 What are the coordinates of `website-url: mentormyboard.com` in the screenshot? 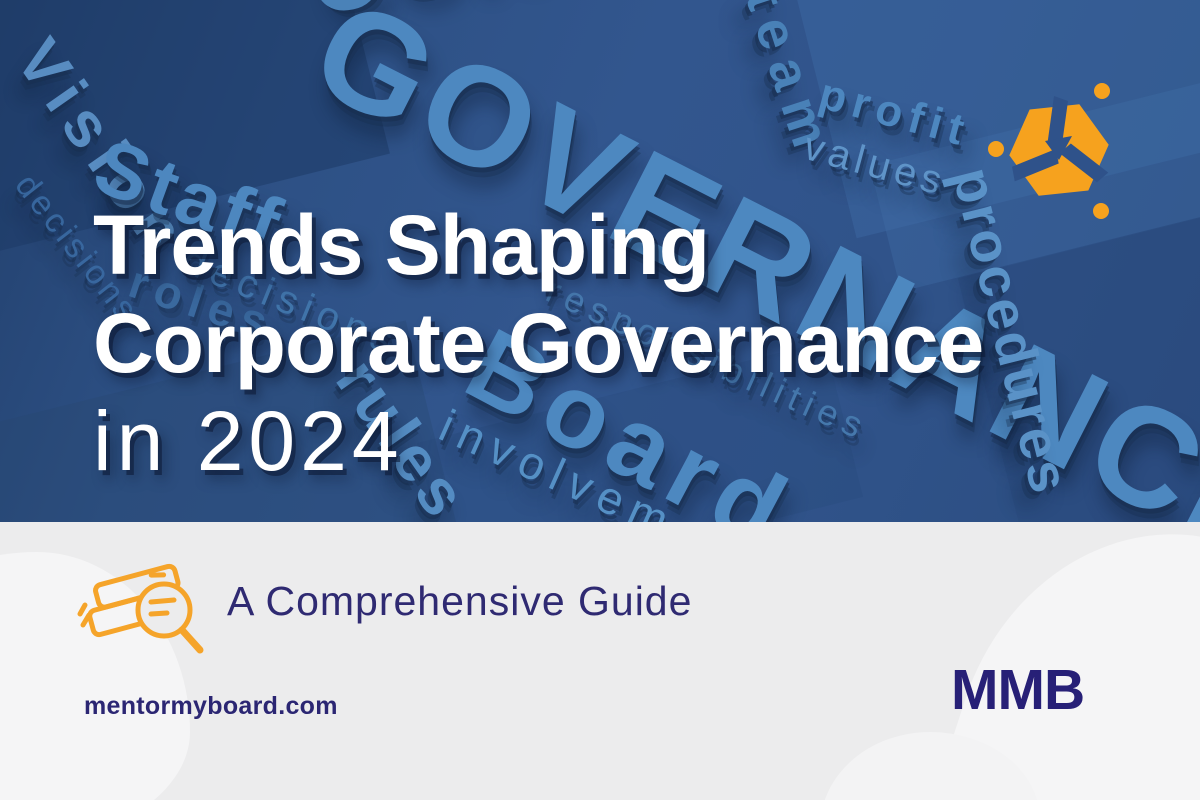 It's located at (211, 706).